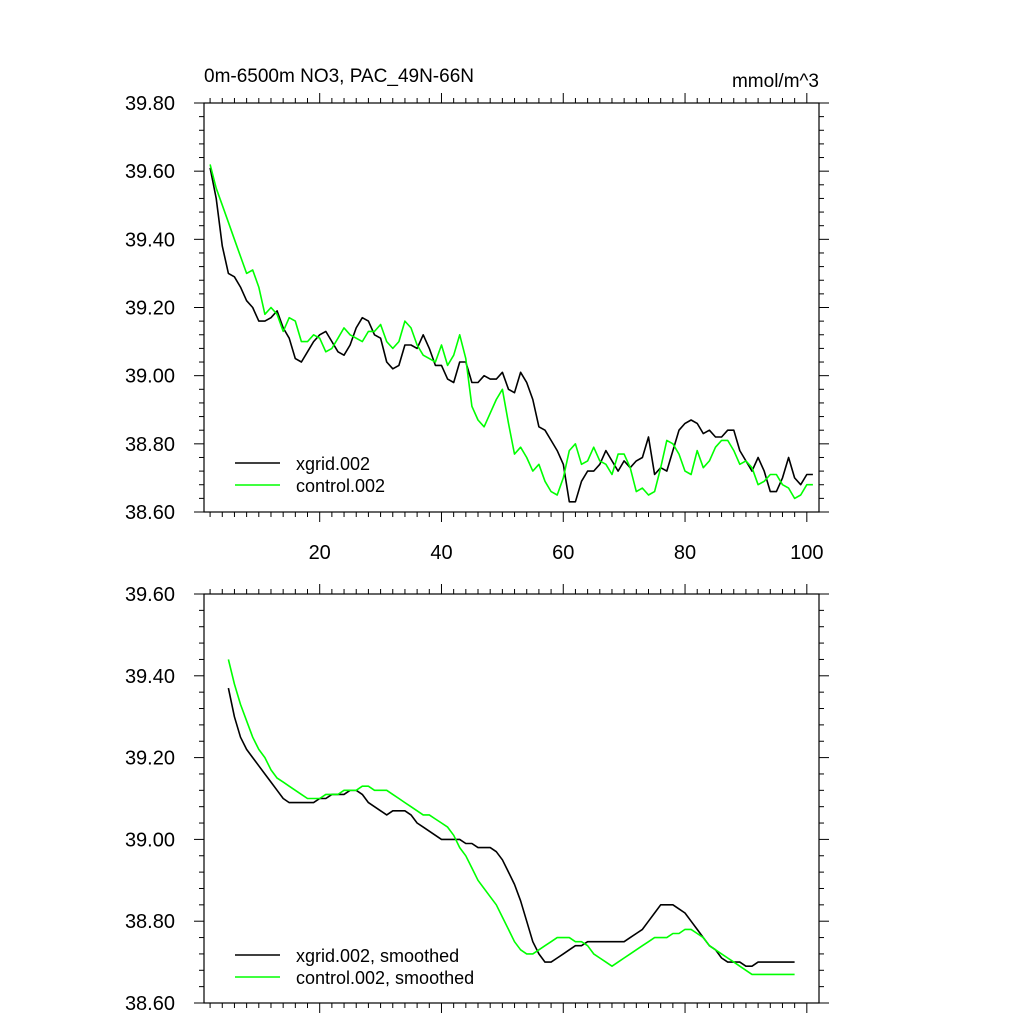  Describe the element at coordinates (385, 978) in the screenshot. I see `legend-label-1: control.002, smoothed` at that location.